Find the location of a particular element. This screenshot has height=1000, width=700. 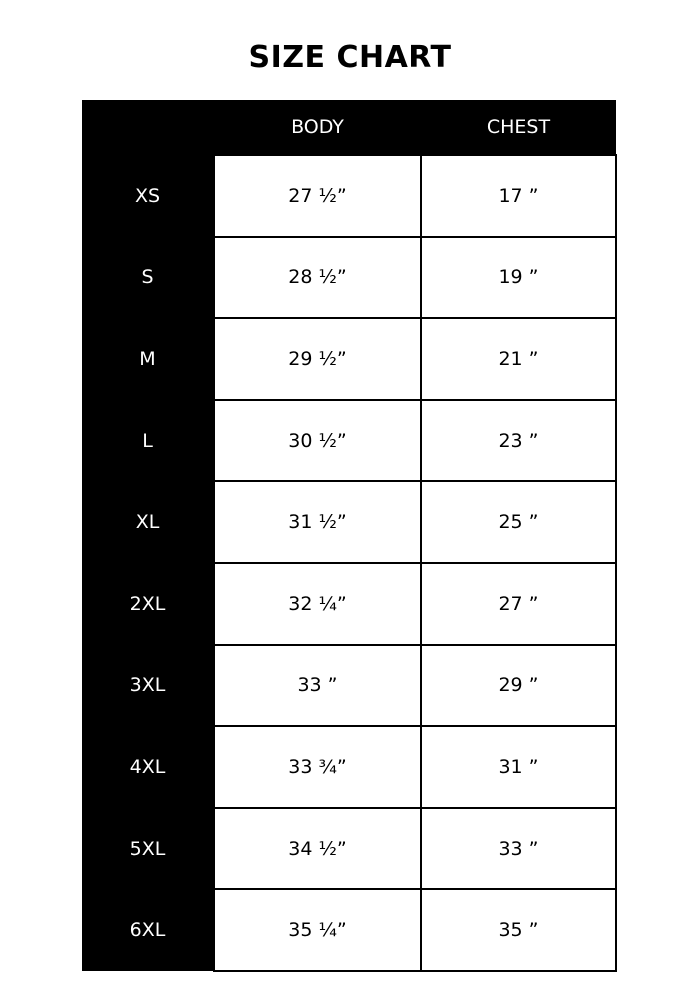

table-row: S 28 ½” 19 ” is located at coordinates (349, 277).